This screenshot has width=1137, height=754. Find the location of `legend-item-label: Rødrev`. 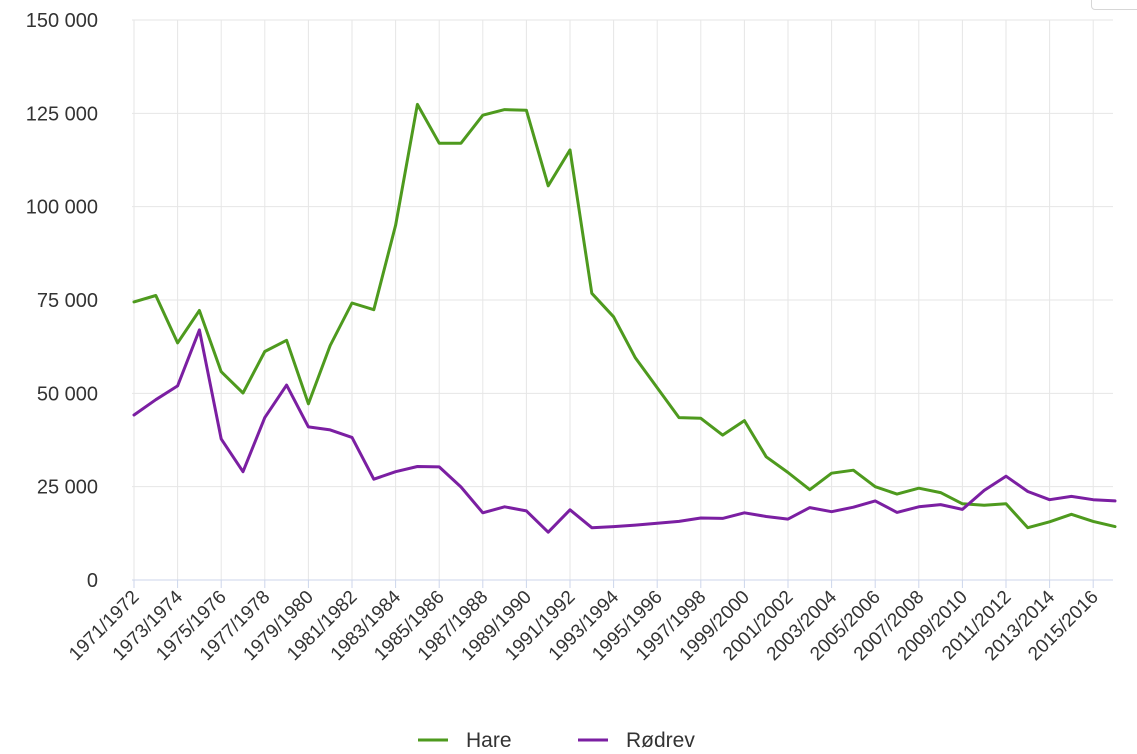

legend-item-label: Rødrev is located at coordinates (660, 740).